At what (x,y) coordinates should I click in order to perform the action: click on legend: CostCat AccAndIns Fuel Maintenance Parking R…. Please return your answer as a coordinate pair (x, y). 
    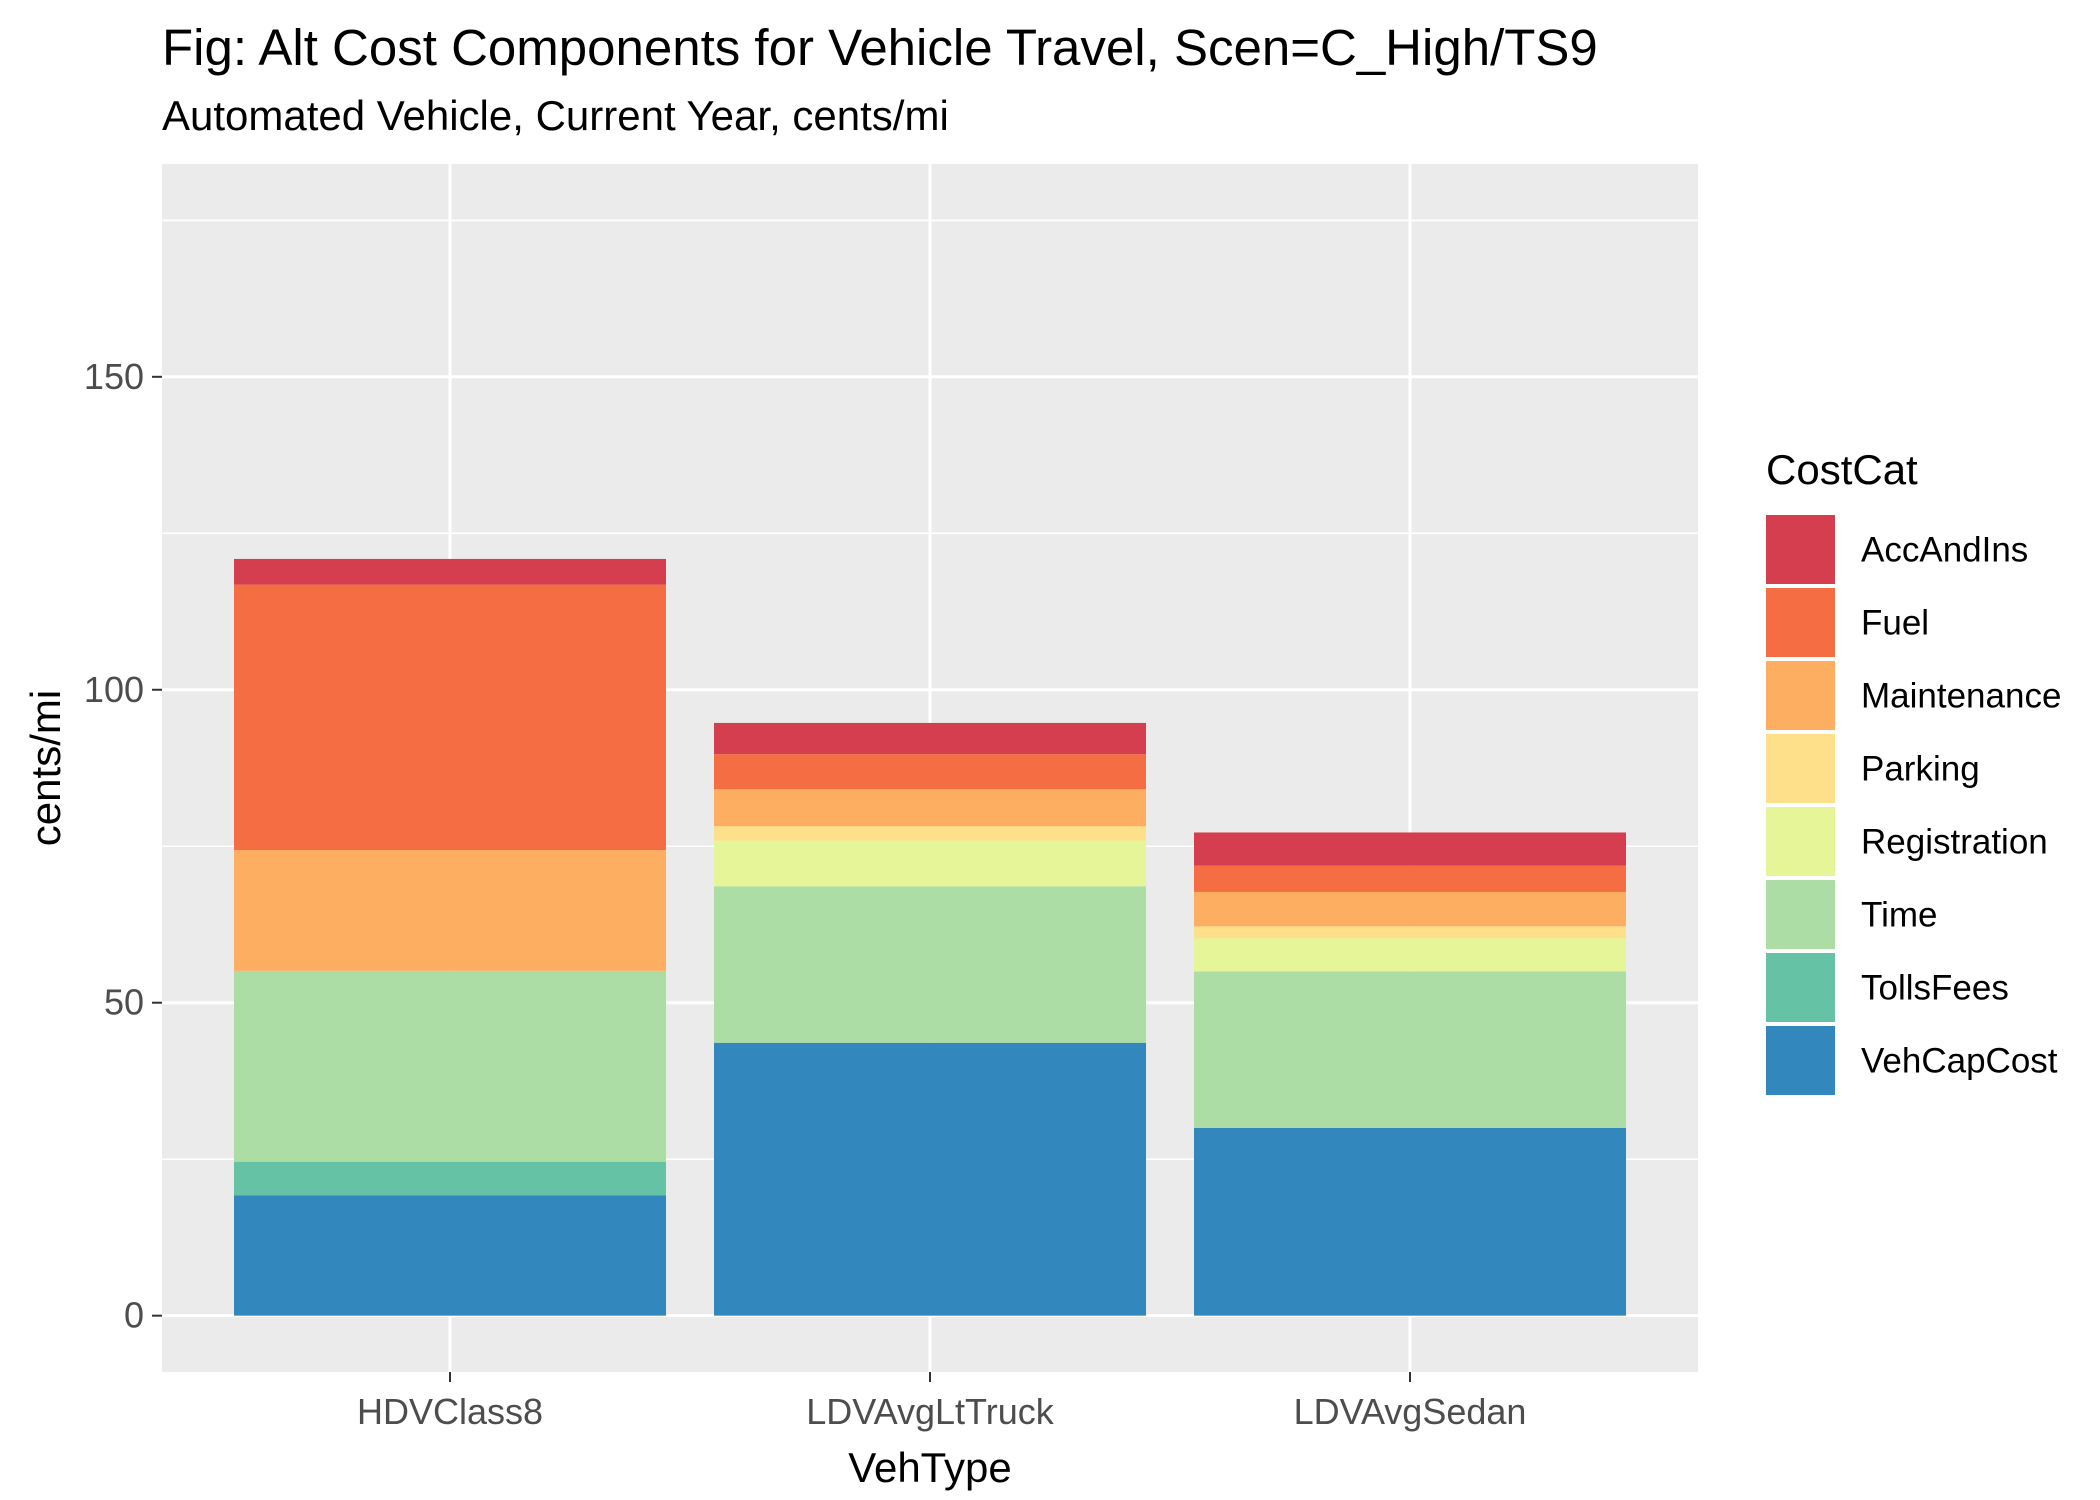
    Looking at the image, I should click on (1913, 770).